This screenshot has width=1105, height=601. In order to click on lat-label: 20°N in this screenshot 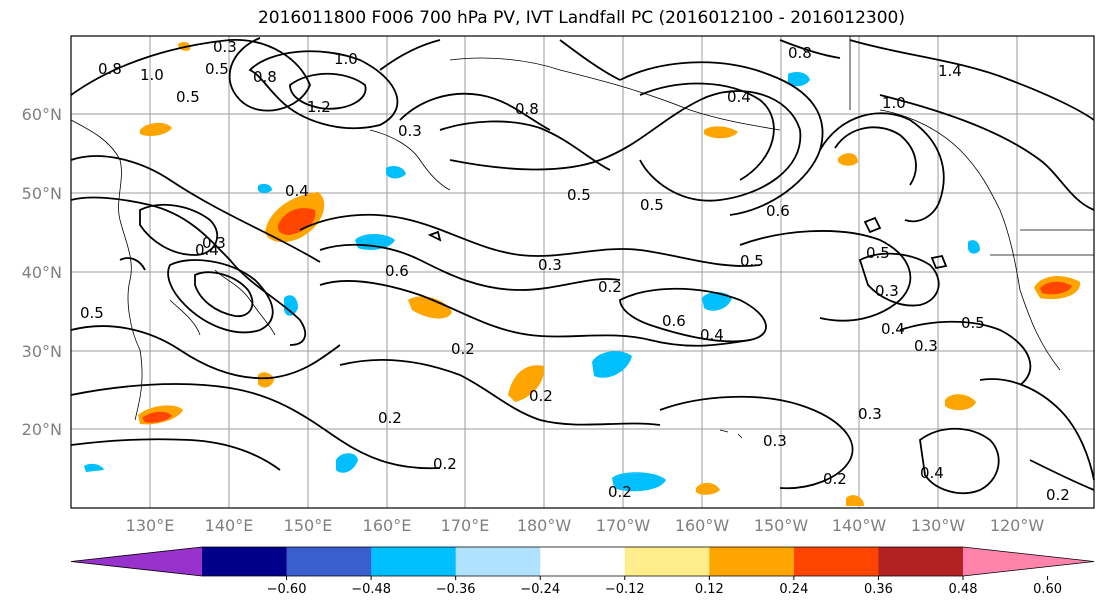, I will do `click(42, 429)`.